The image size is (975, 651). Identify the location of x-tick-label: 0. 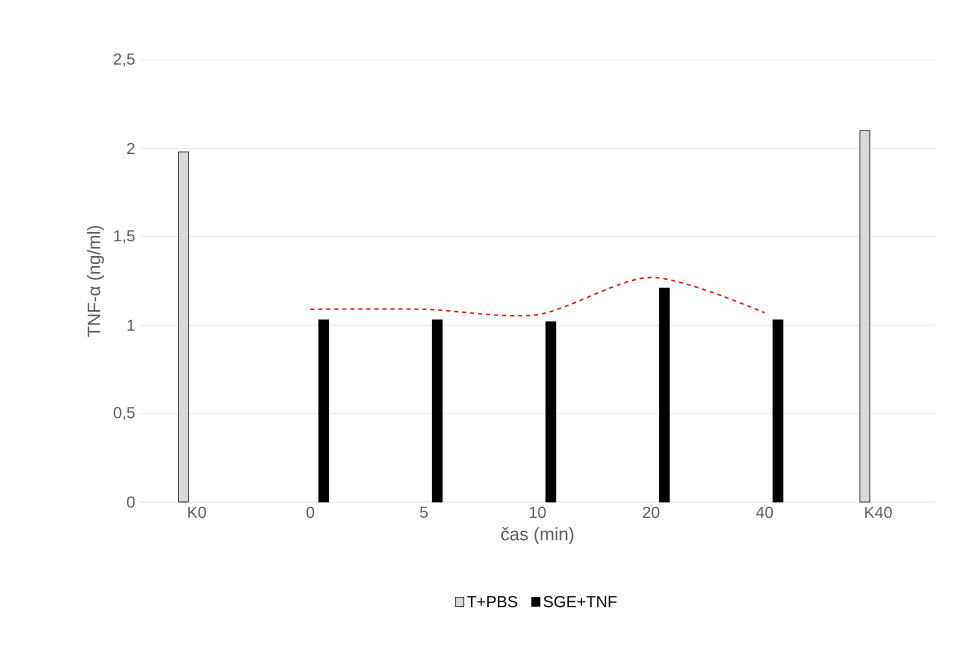
(310, 512).